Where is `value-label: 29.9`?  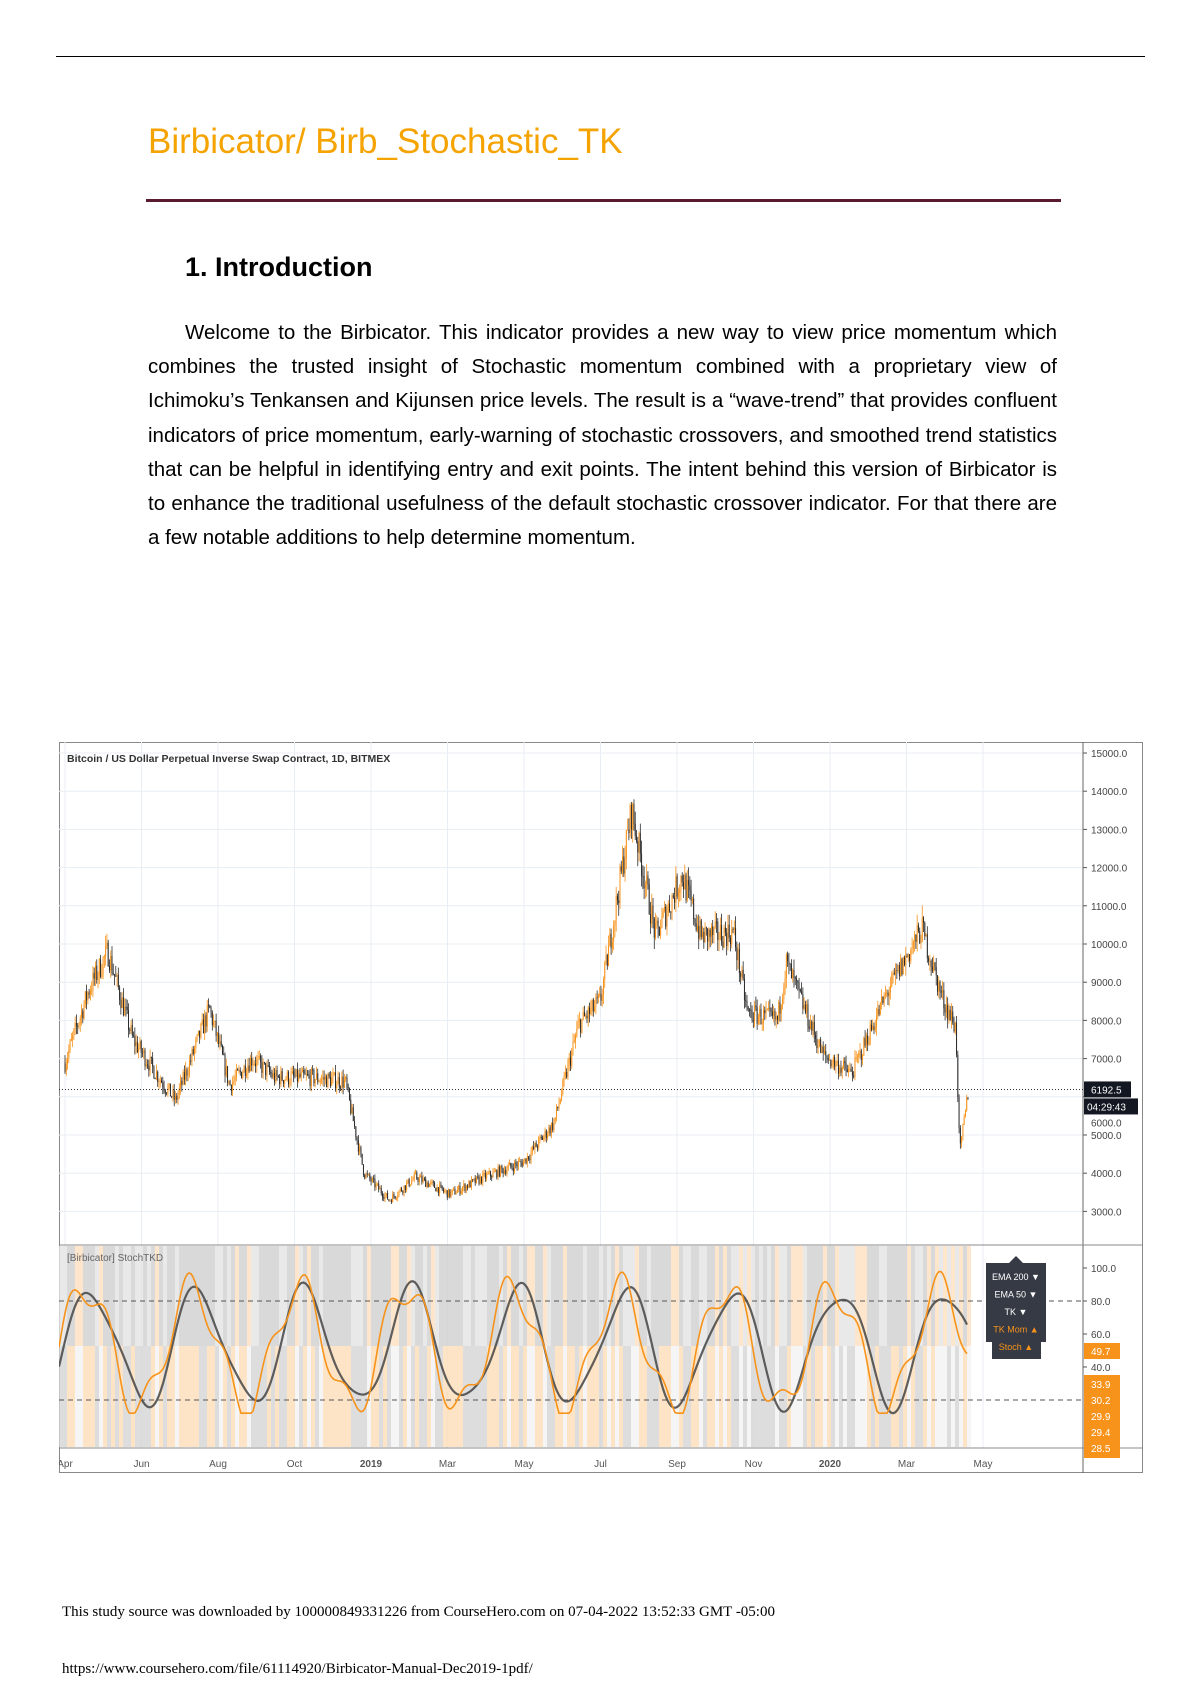
value-label: 29.9 is located at coordinates (1101, 1417).